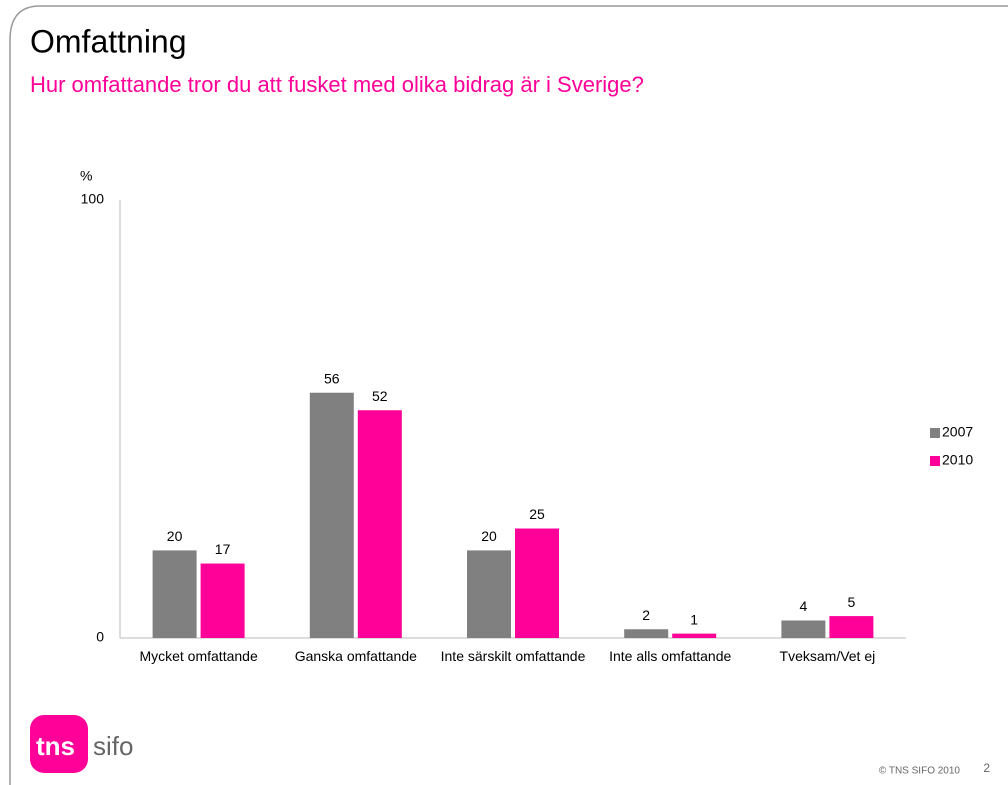 Image resolution: width=1008 pixels, height=785 pixels. I want to click on y-axis-label: %, so click(86, 176).